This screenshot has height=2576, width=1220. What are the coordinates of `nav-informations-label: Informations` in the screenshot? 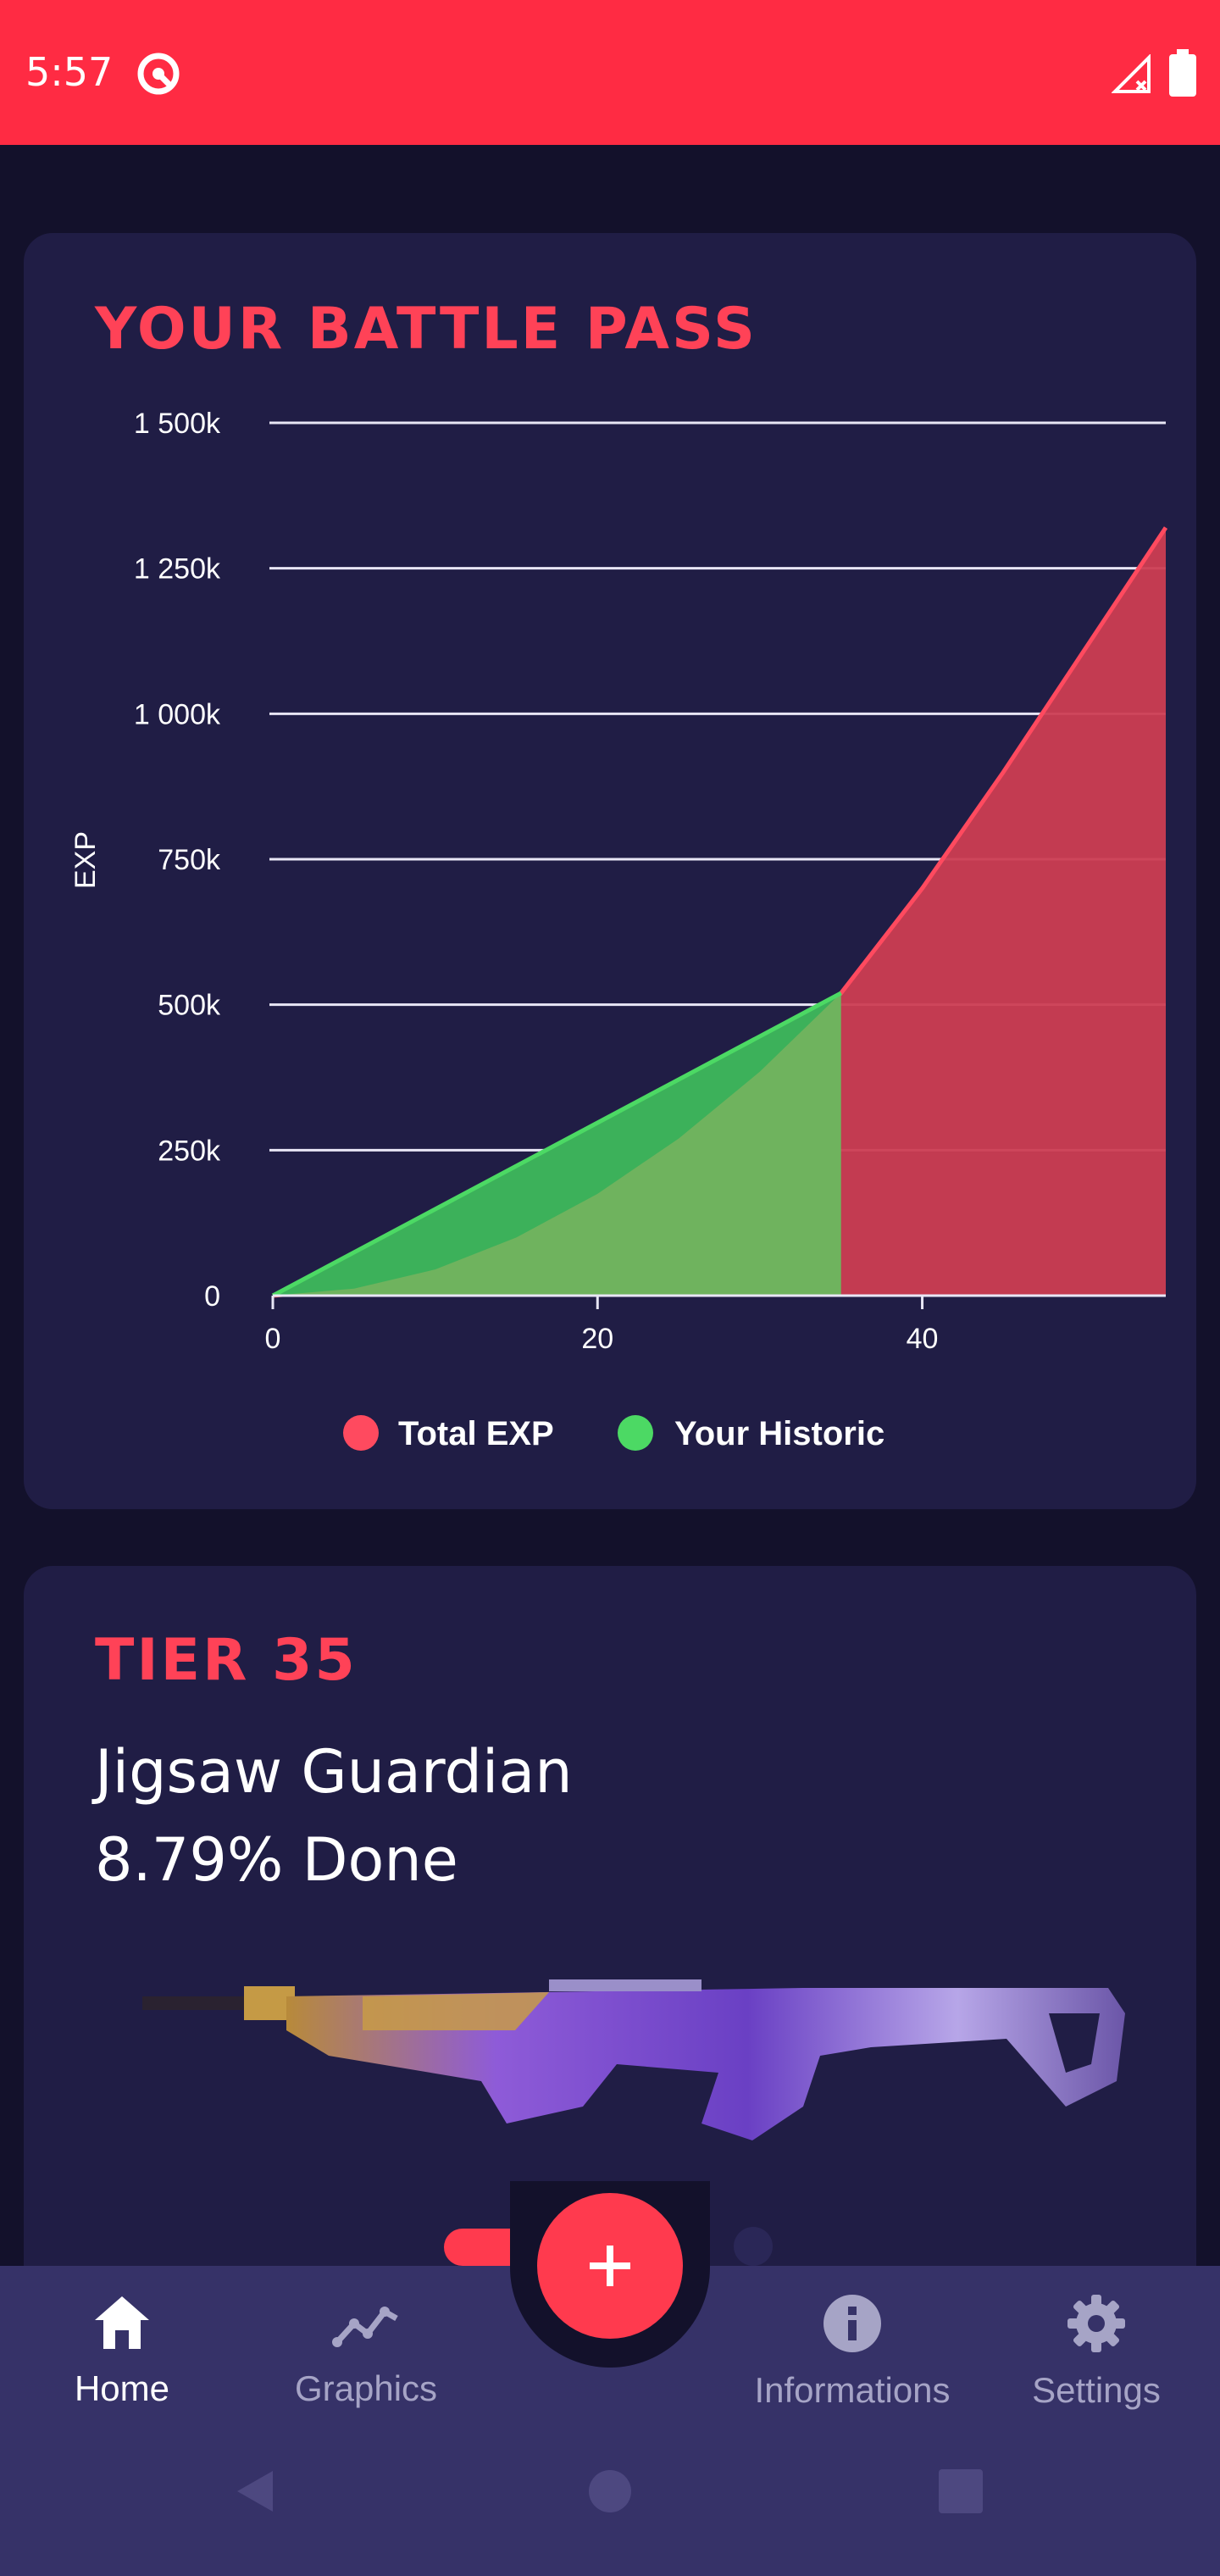 It's located at (852, 2390).